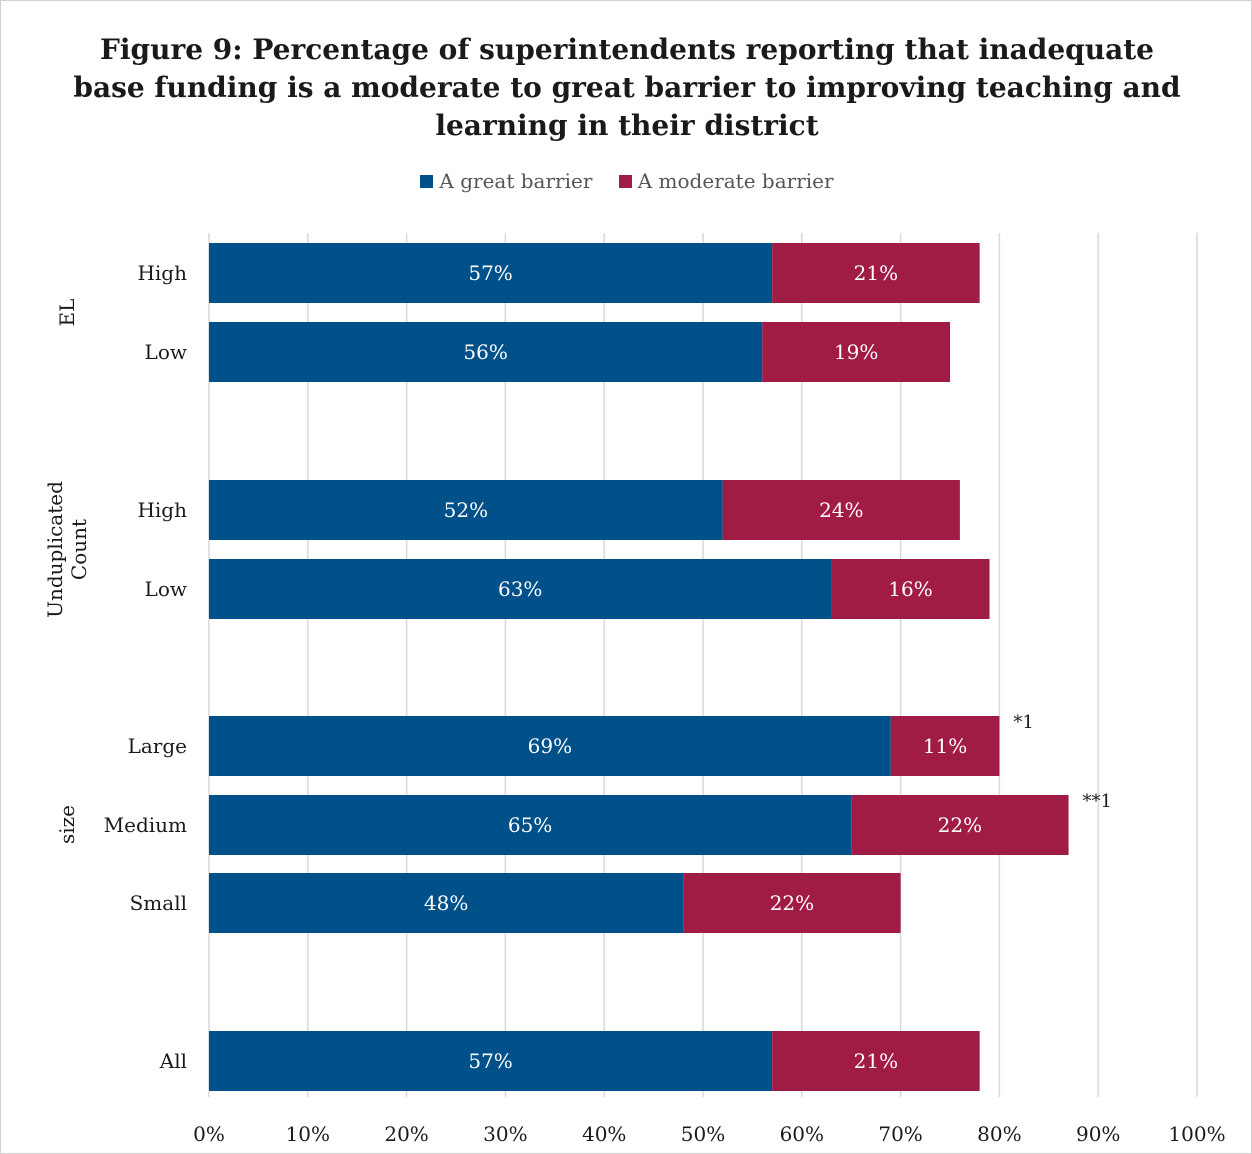 The image size is (1252, 1154). Describe the element at coordinates (157, 746) in the screenshot. I see `category-label: Large` at that location.